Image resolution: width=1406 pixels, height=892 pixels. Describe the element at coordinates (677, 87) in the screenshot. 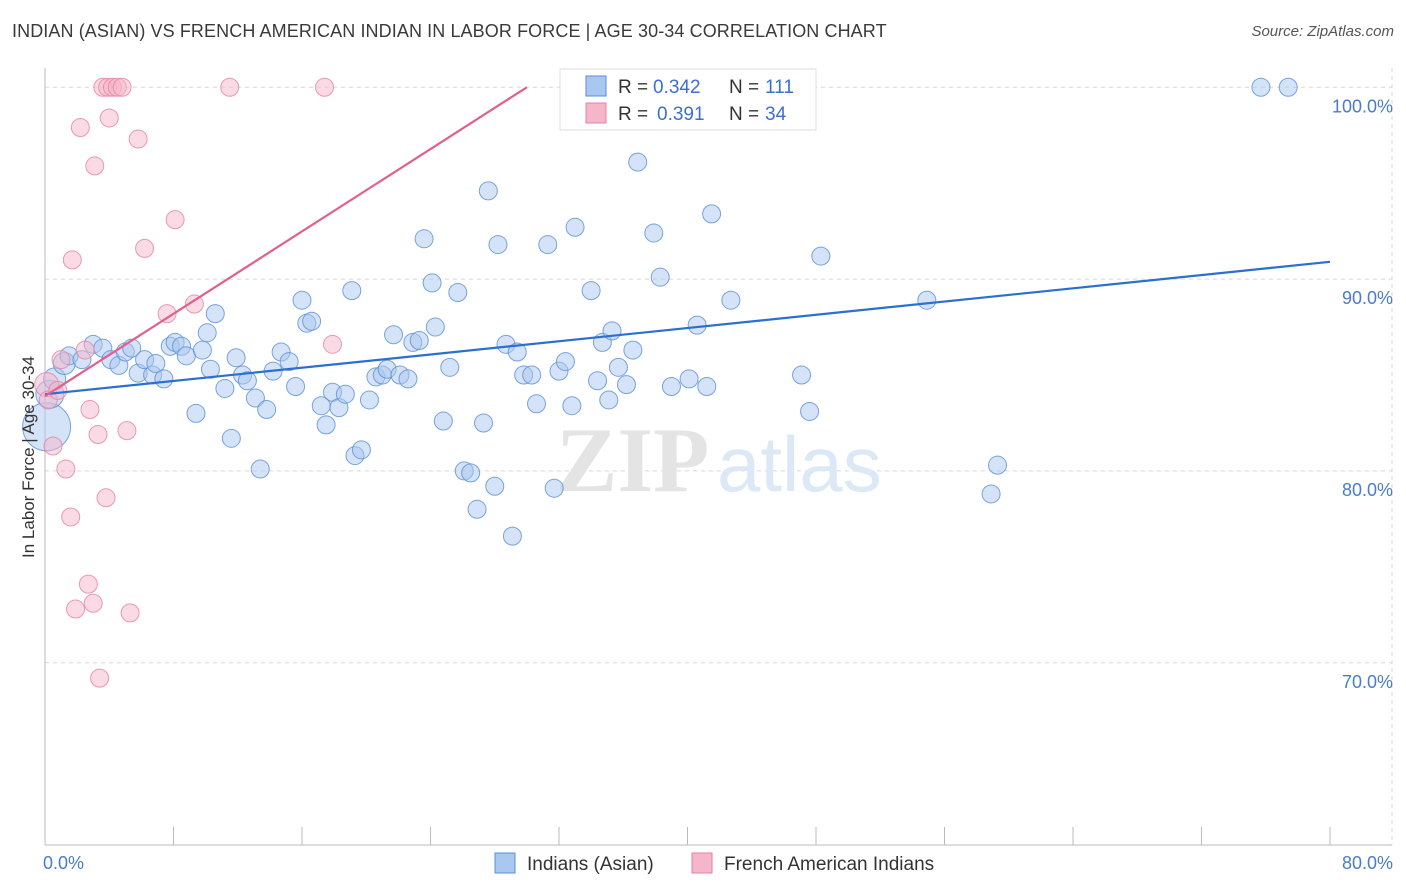

I see `legend-r-value-indians-asian: 0.342` at that location.